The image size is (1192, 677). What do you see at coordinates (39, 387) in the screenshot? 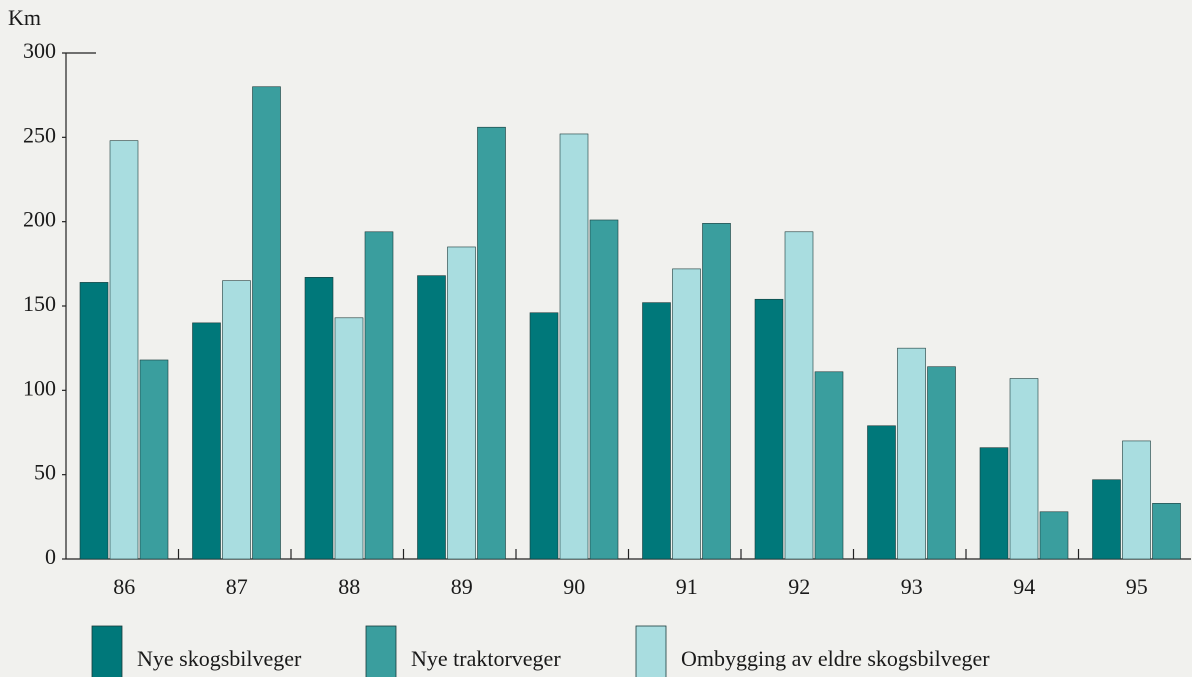
I see `y-tick-label: 100` at bounding box center [39, 387].